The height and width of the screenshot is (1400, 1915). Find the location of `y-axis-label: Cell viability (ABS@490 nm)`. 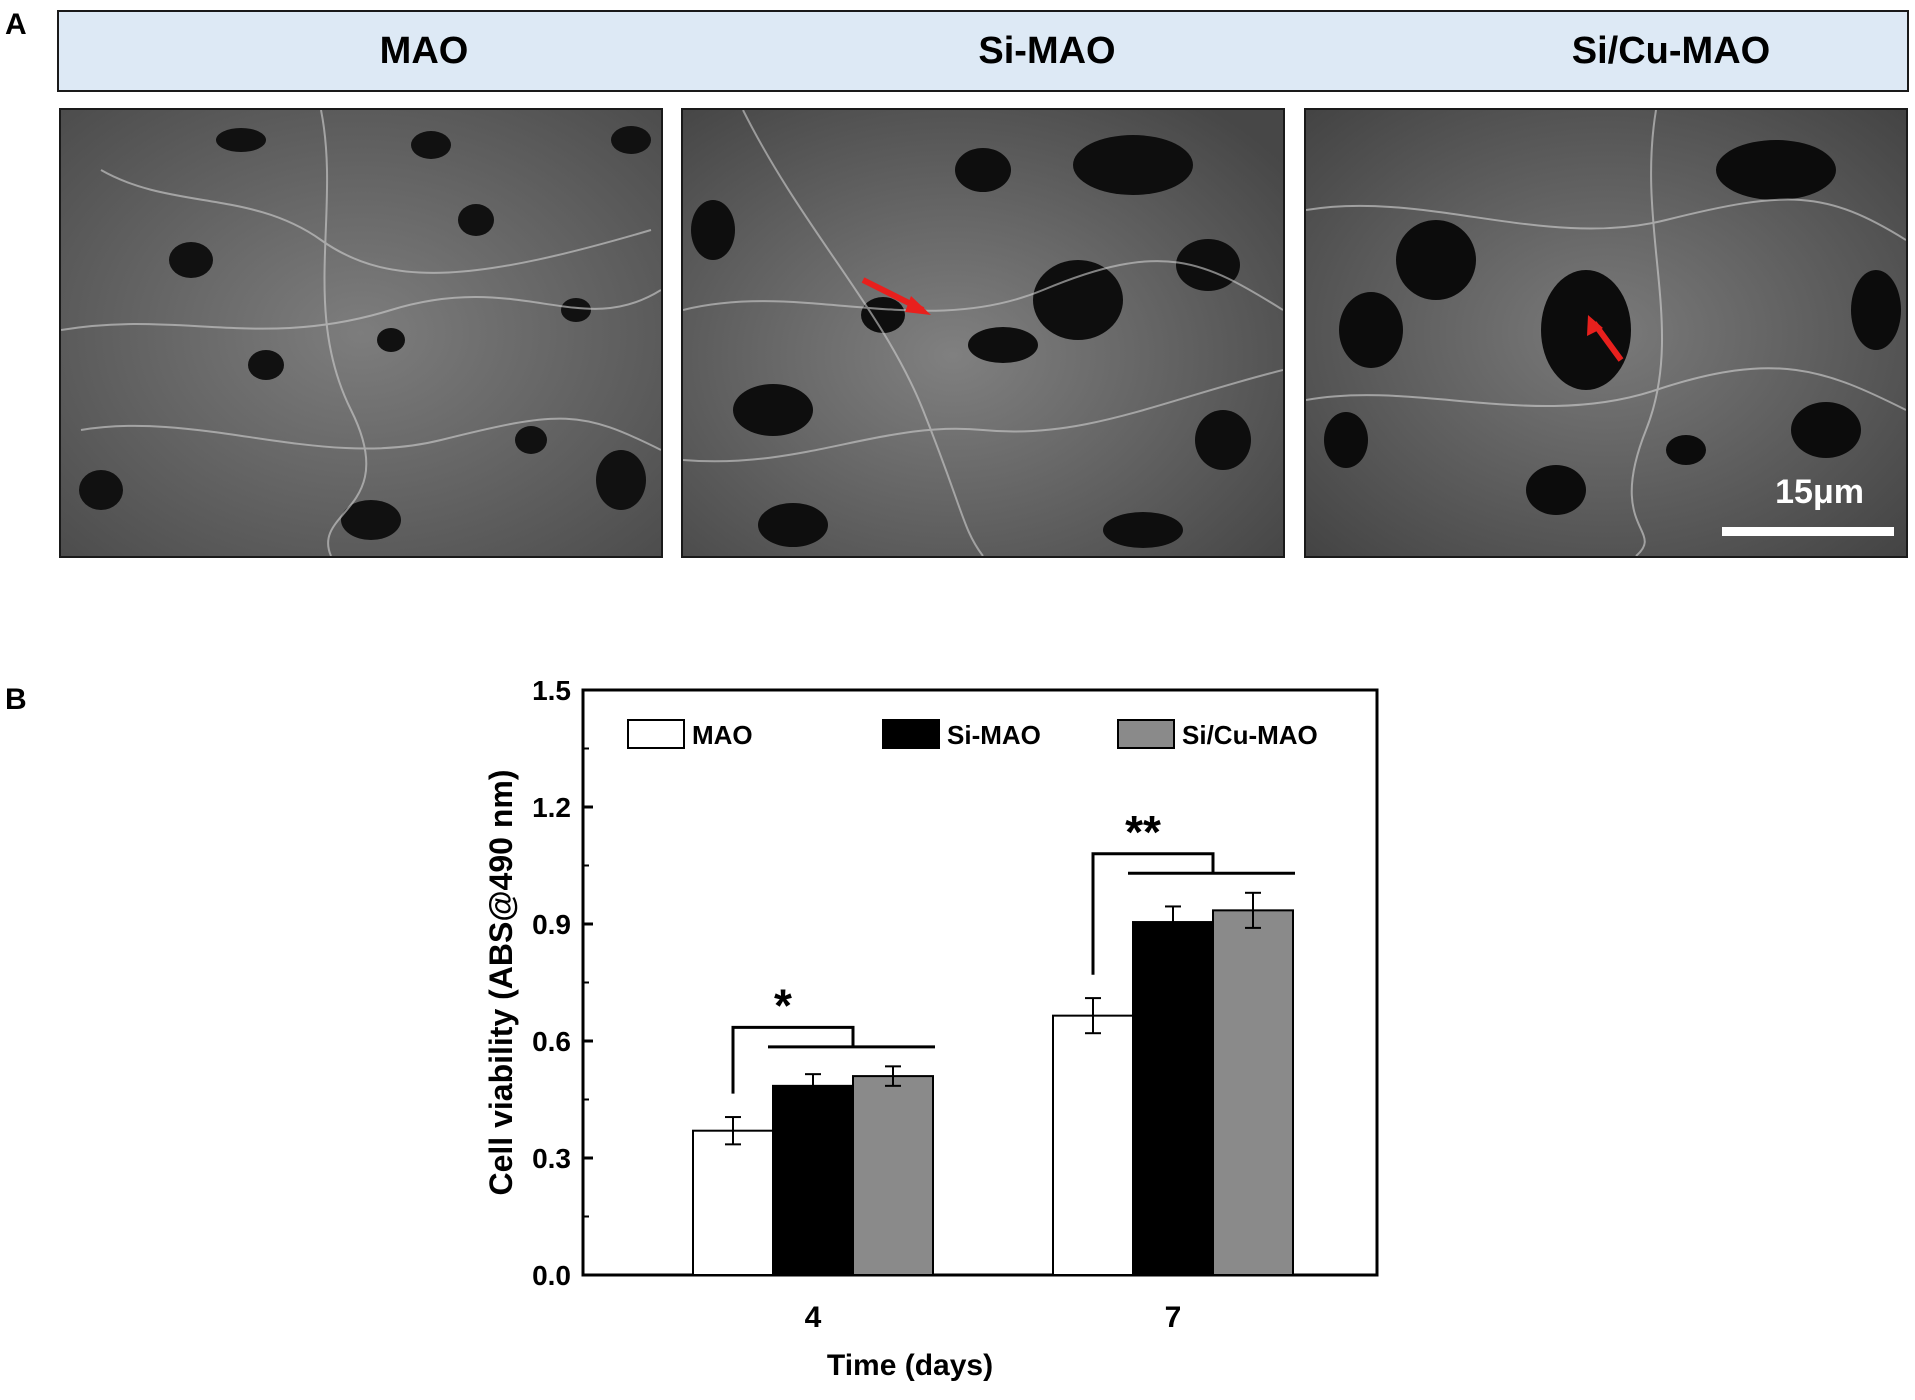

y-axis-label: Cell viability (ABS@490 nm) is located at coordinates (501, 983).